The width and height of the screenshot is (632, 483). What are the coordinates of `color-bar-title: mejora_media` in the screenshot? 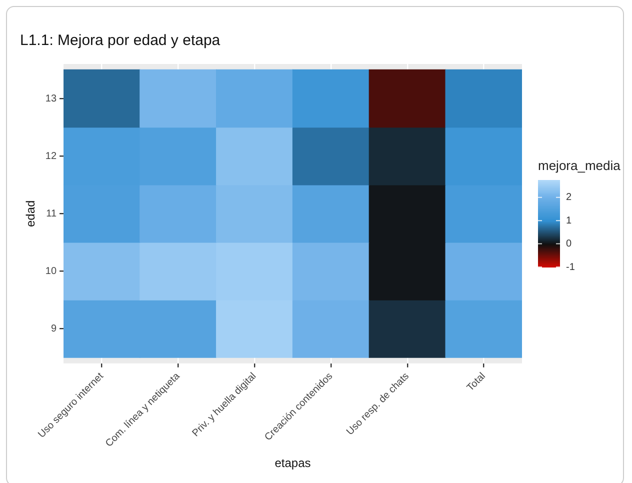 It's located at (580, 165).